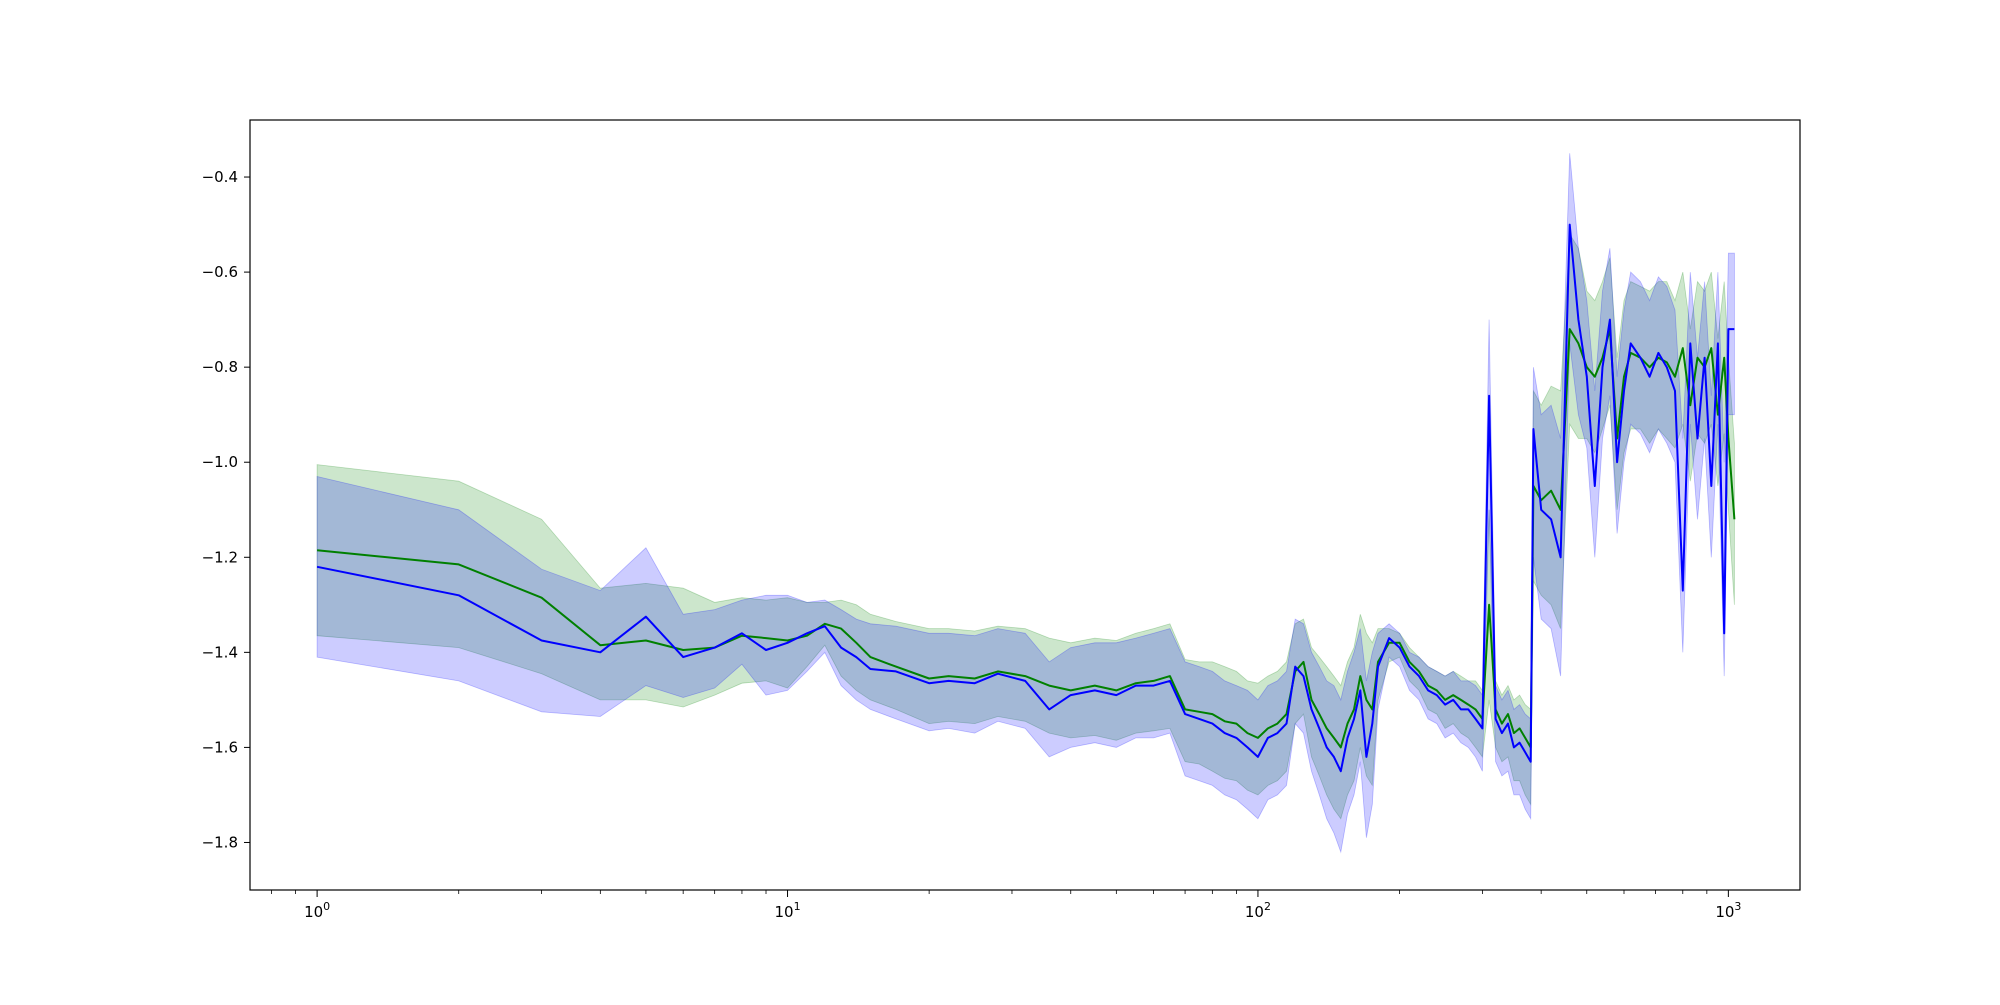  What do you see at coordinates (226, 509) in the screenshot?
I see `y-axis-ticks: −1.8 −1.6 −1.4 −1.2 −1.0 −0.8 −0.6 −0.4` at bounding box center [226, 509].